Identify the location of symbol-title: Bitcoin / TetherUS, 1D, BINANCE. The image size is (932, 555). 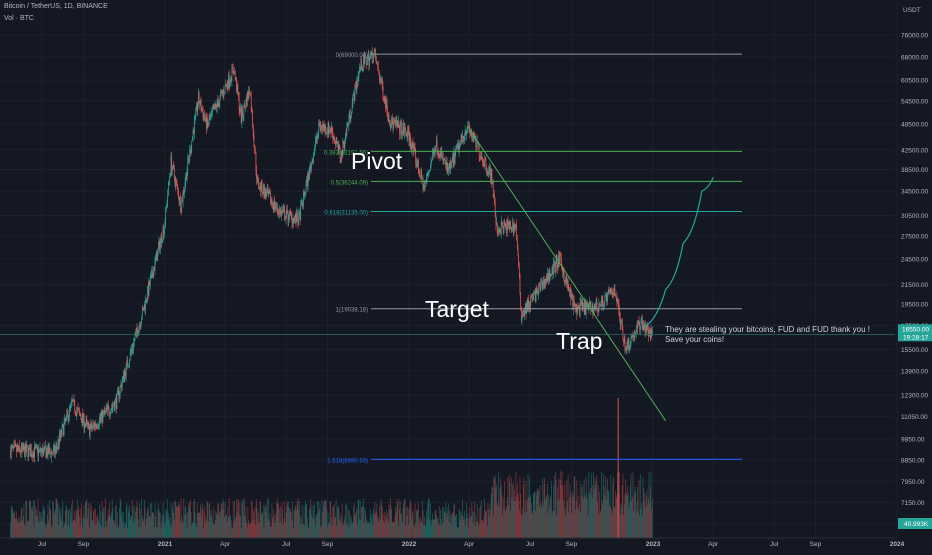
(56, 6).